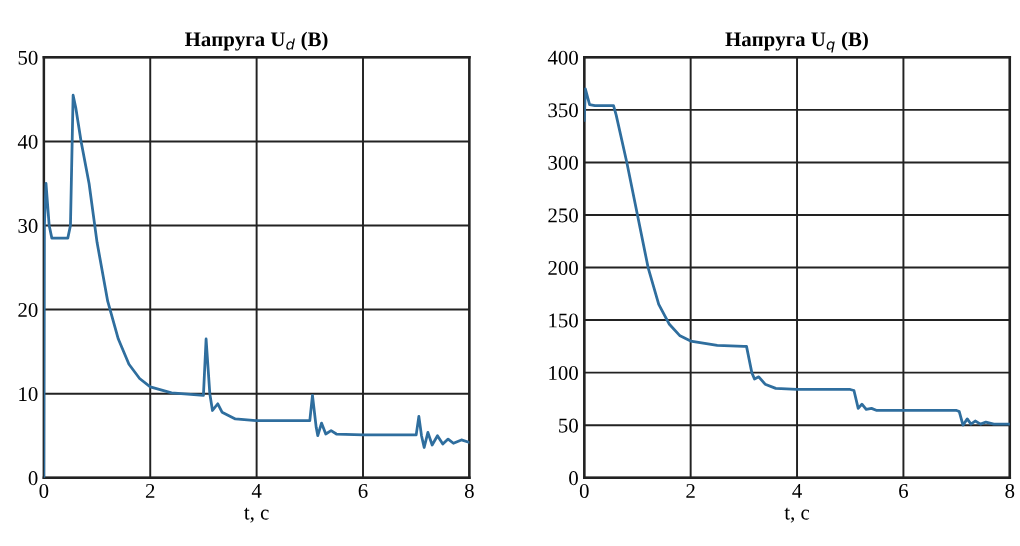  Describe the element at coordinates (563, 267) in the screenshot. I see `y-tick-label: 200` at that location.